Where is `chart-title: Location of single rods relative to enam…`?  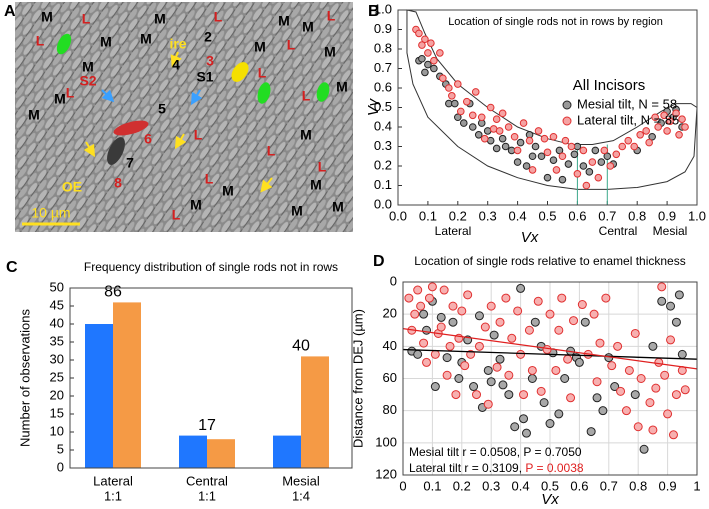 chart-title: Location of single rods relative to enam… is located at coordinates (549, 261).